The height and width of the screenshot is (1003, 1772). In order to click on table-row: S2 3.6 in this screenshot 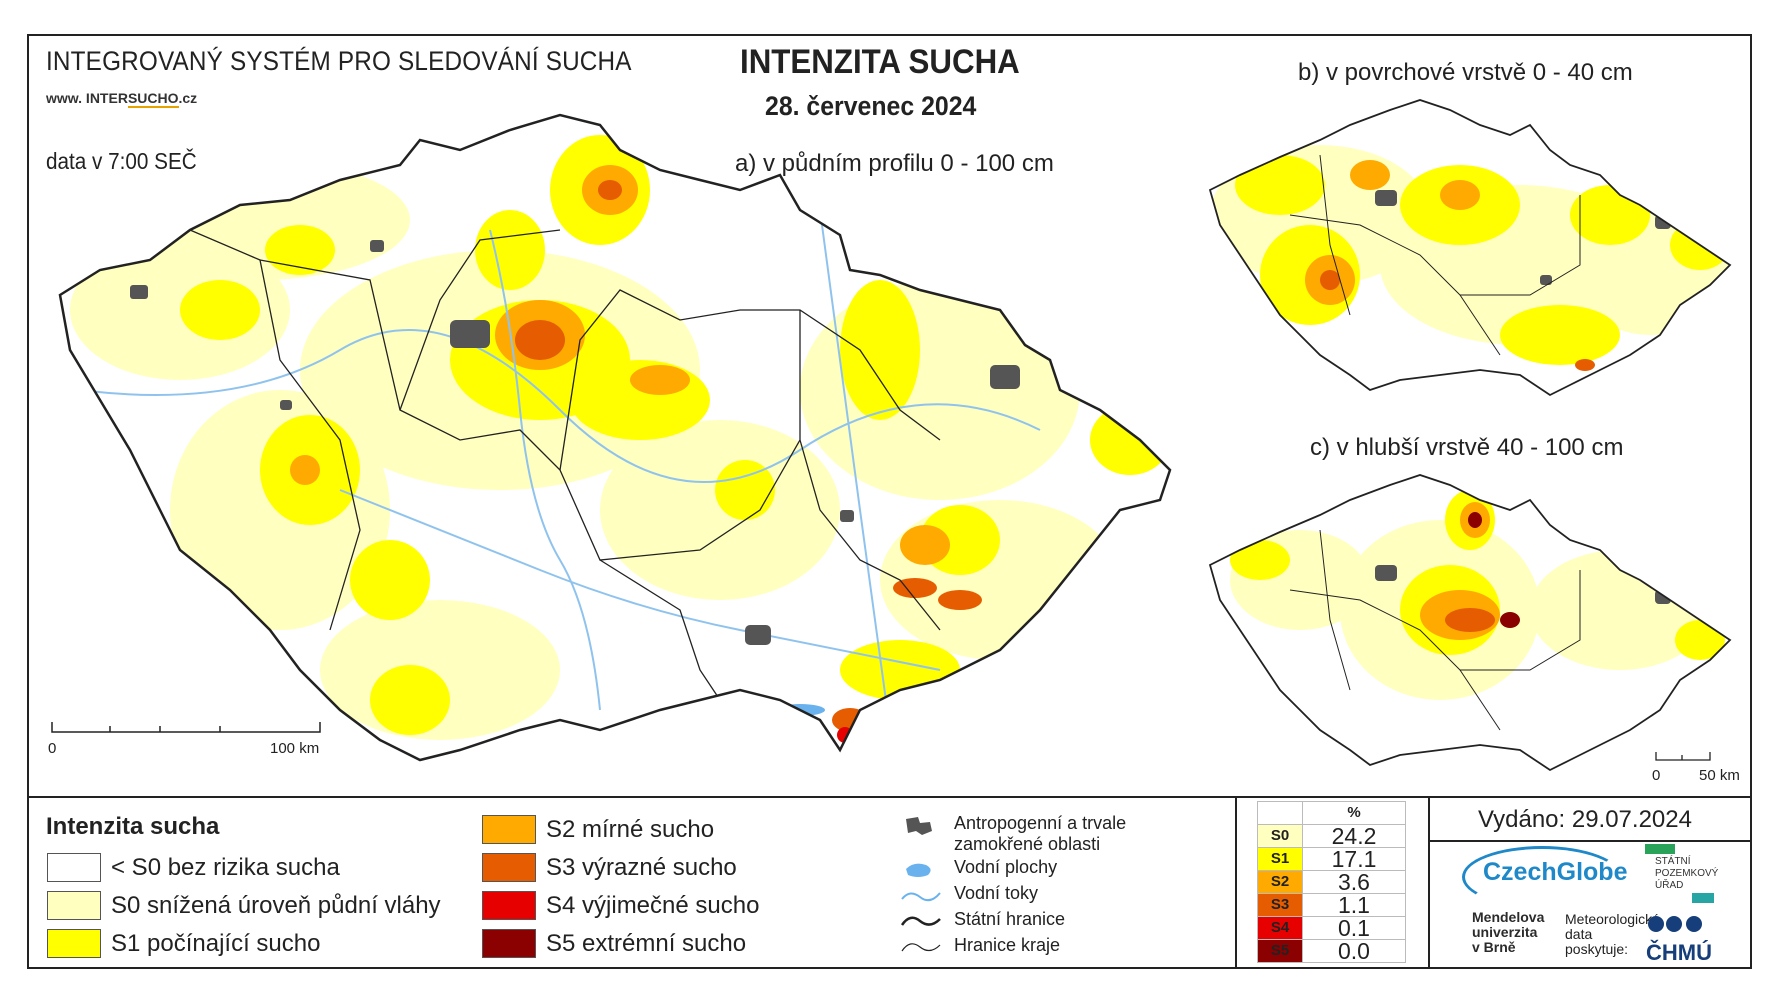, I will do `click(1331, 882)`.